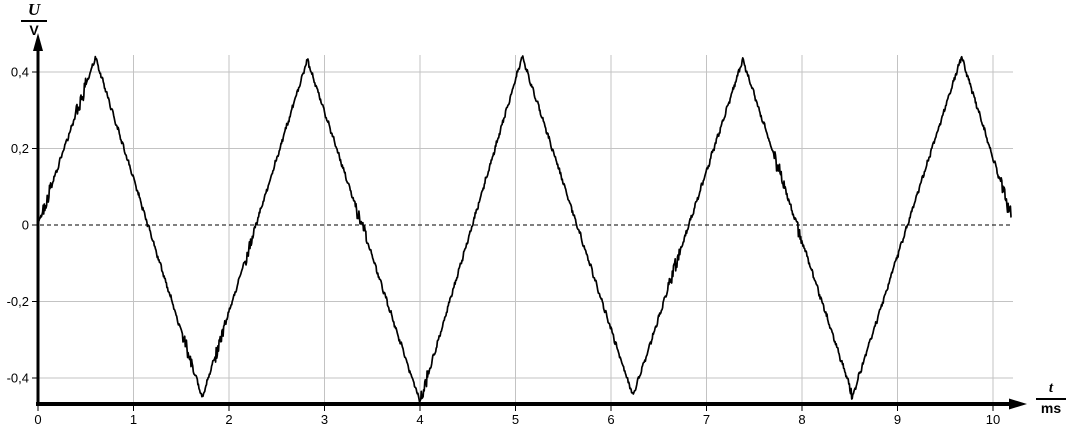  What do you see at coordinates (228, 419) in the screenshot?
I see `x-tick-label: 2` at bounding box center [228, 419].